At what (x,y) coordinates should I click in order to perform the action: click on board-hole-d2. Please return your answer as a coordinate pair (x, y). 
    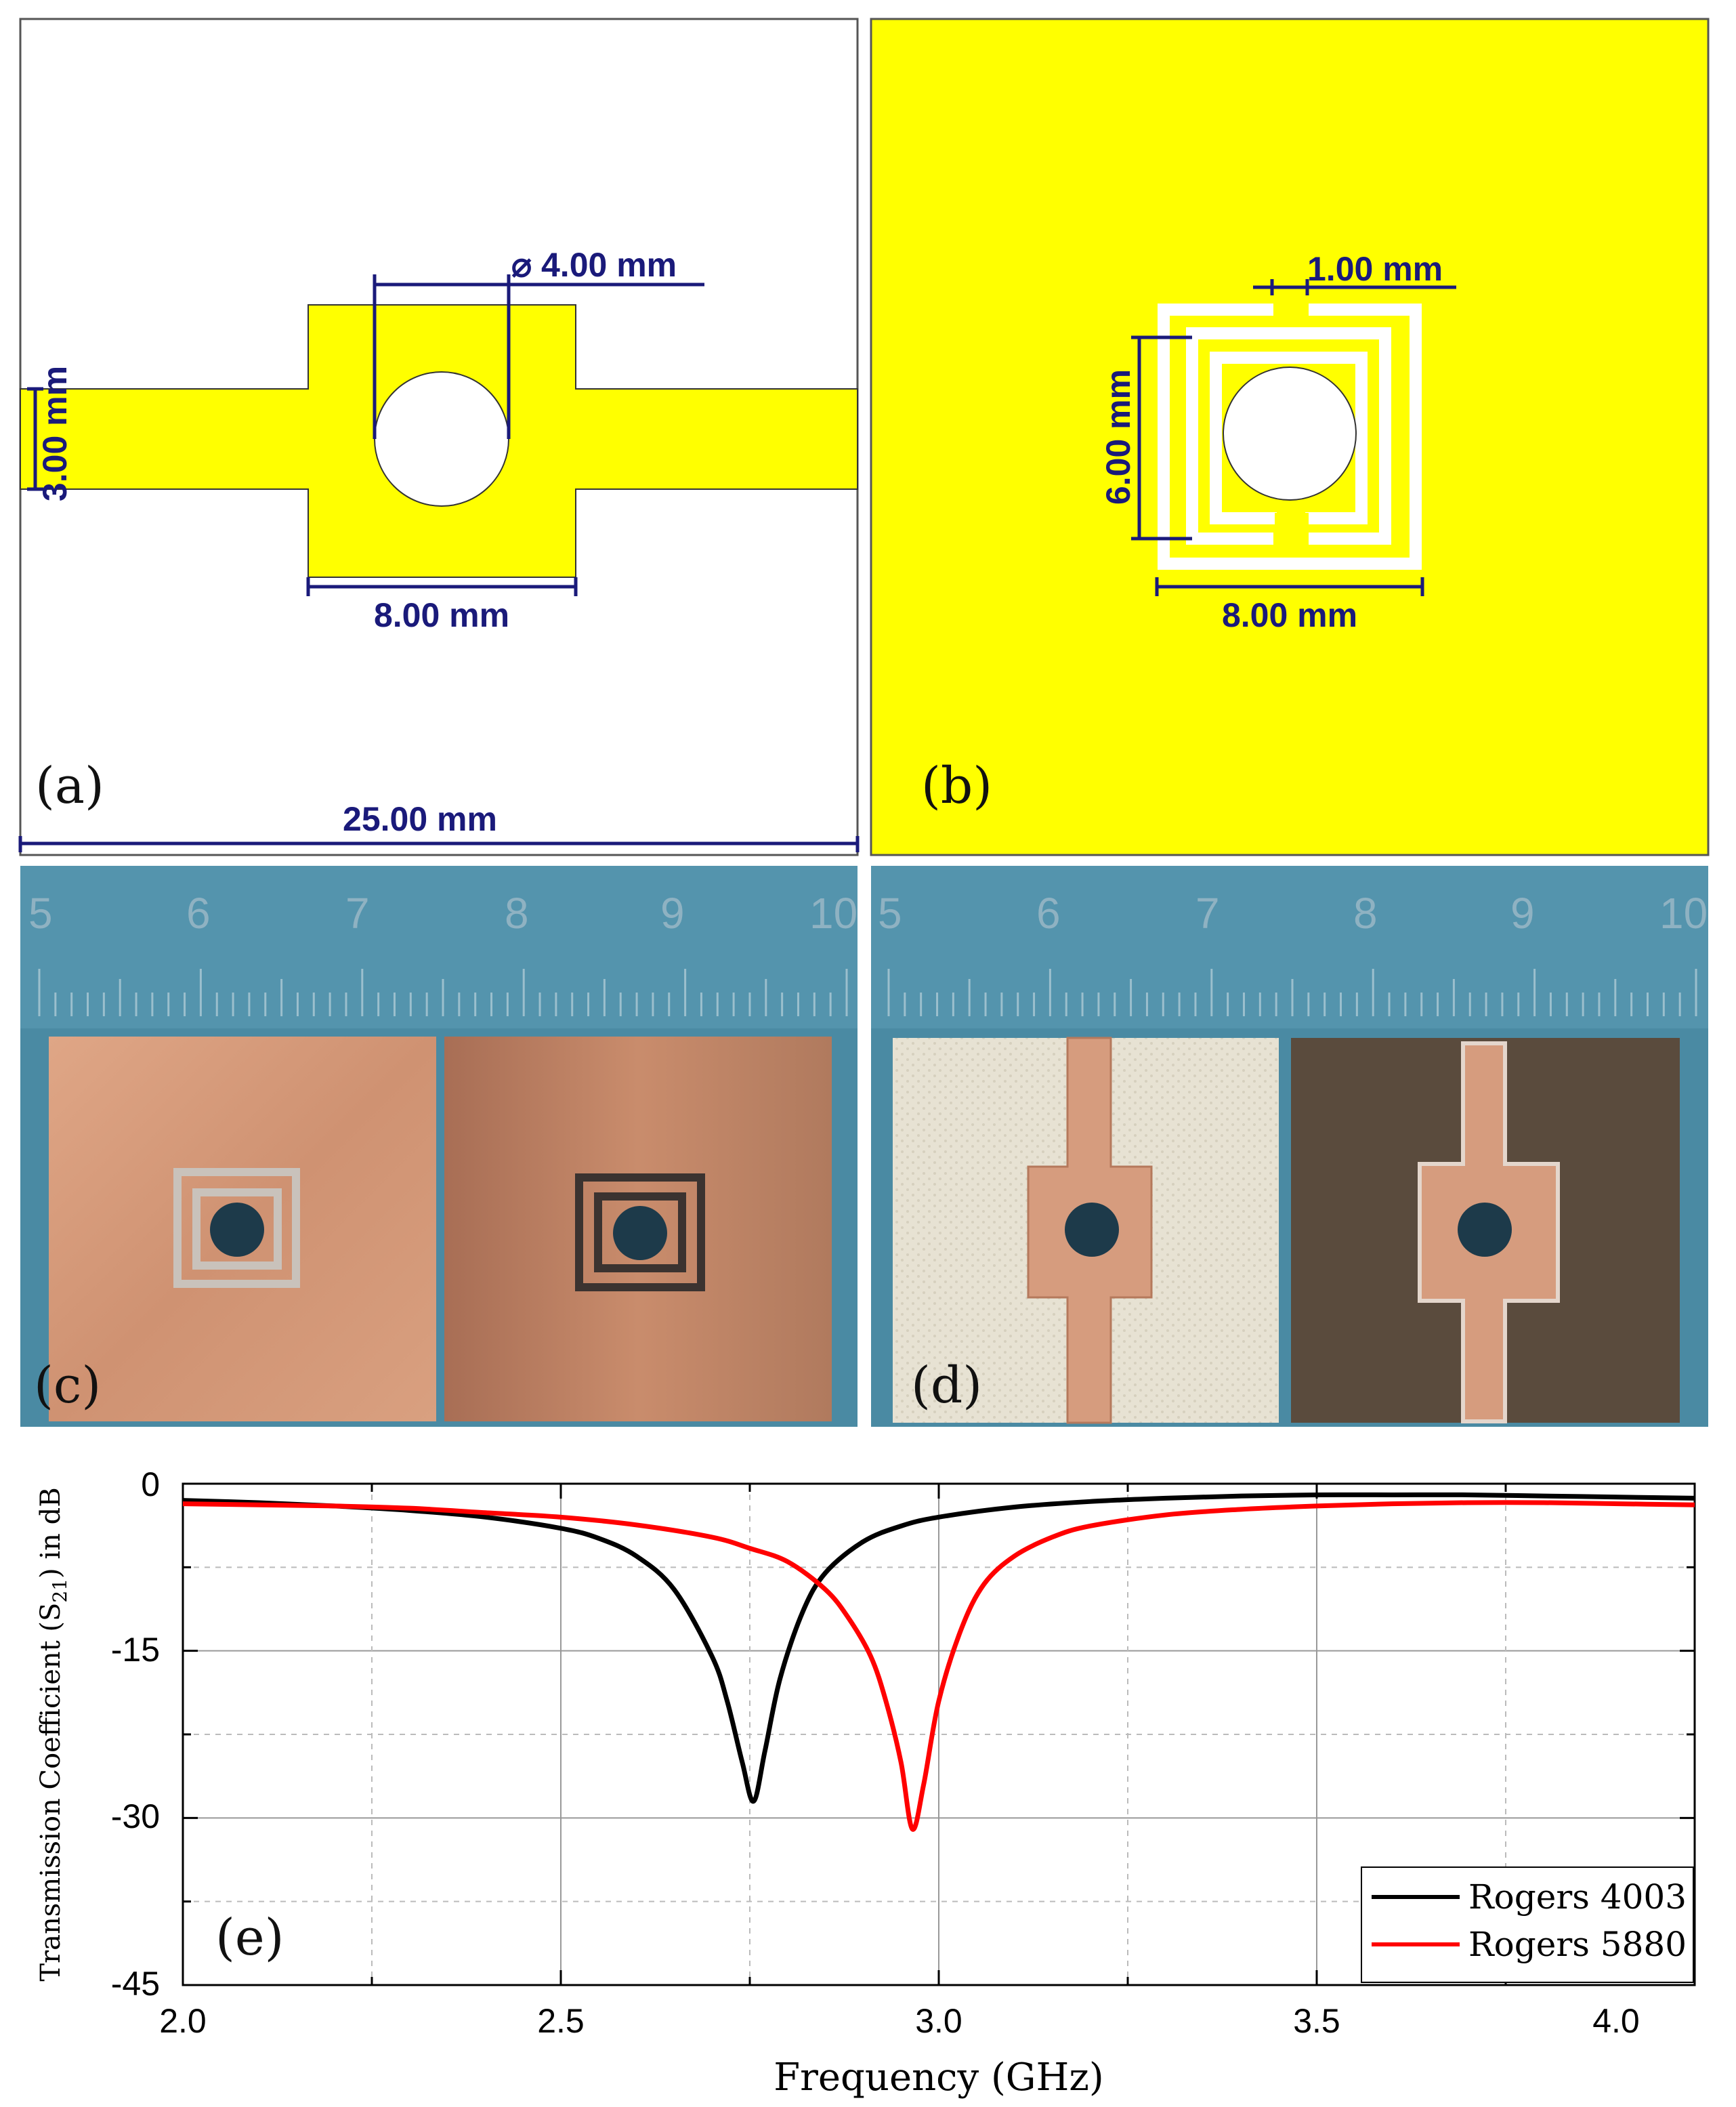
    Looking at the image, I should click on (1485, 1230).